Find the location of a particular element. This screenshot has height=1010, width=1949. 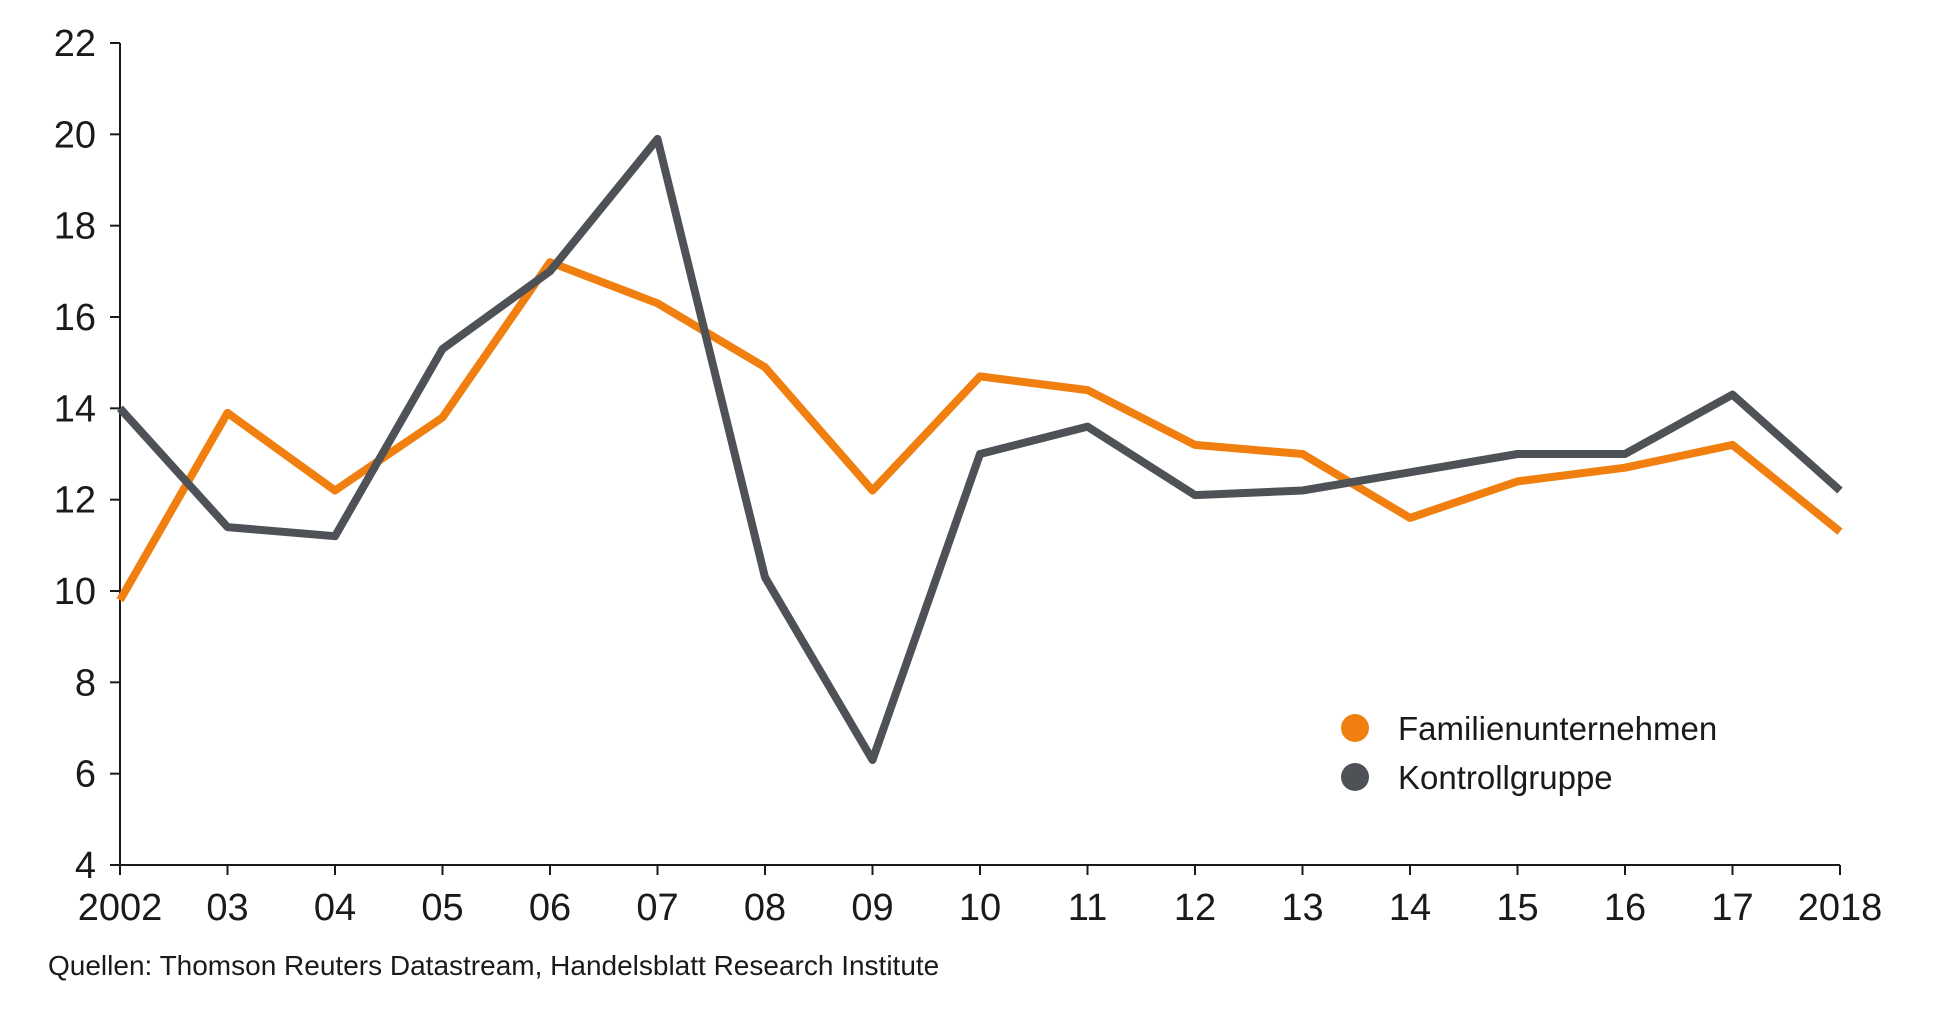

legend-label: Familienunternehmen is located at coordinates (1557, 728).